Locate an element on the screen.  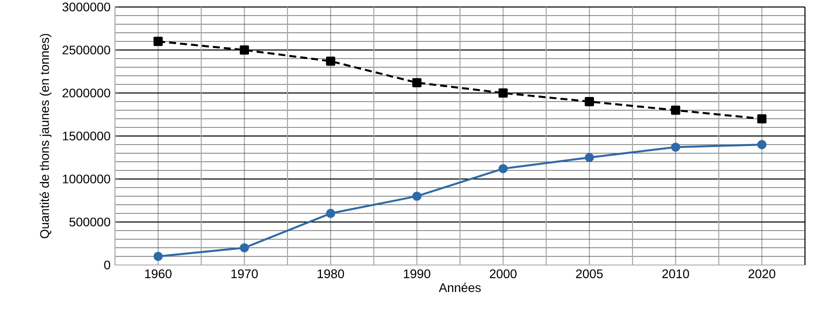
x-axis-title: Années is located at coordinates (459, 287).